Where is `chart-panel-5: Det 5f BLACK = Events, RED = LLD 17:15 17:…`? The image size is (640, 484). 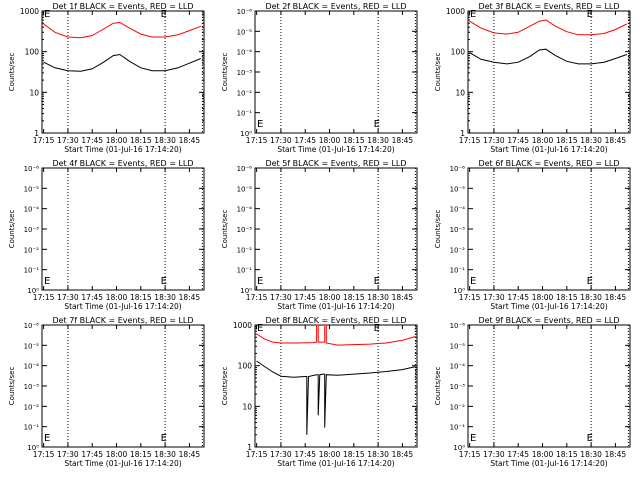 chart-panel-5: Det 5f BLACK = Events, RED = LLD 17:15 17:… is located at coordinates (319, 235).